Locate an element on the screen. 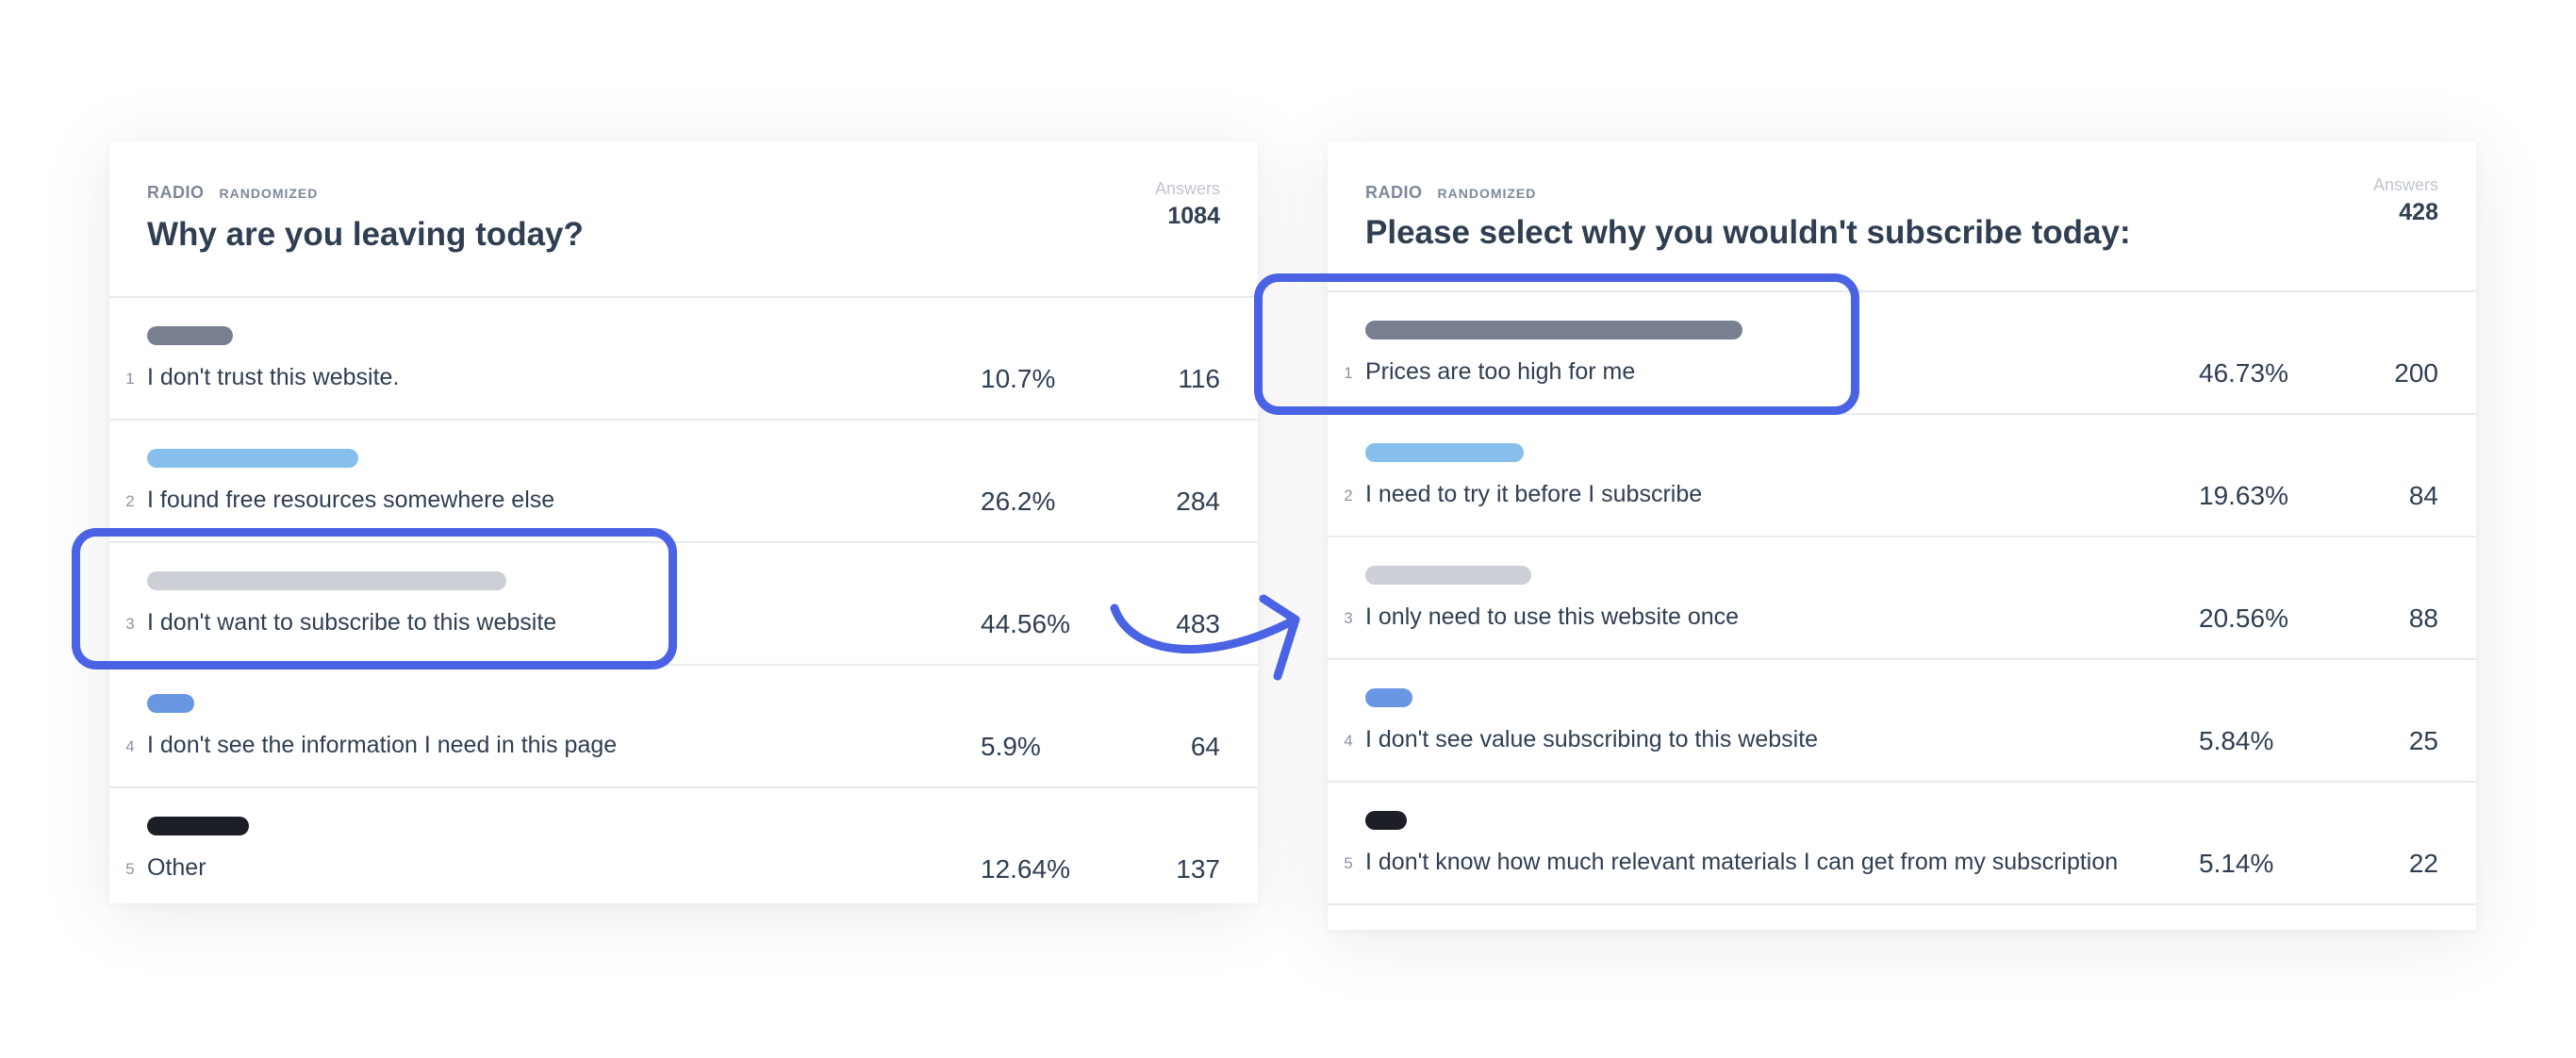 This screenshot has width=2576, height=1058. answer-percent: 19.63% is located at coordinates (2243, 495).